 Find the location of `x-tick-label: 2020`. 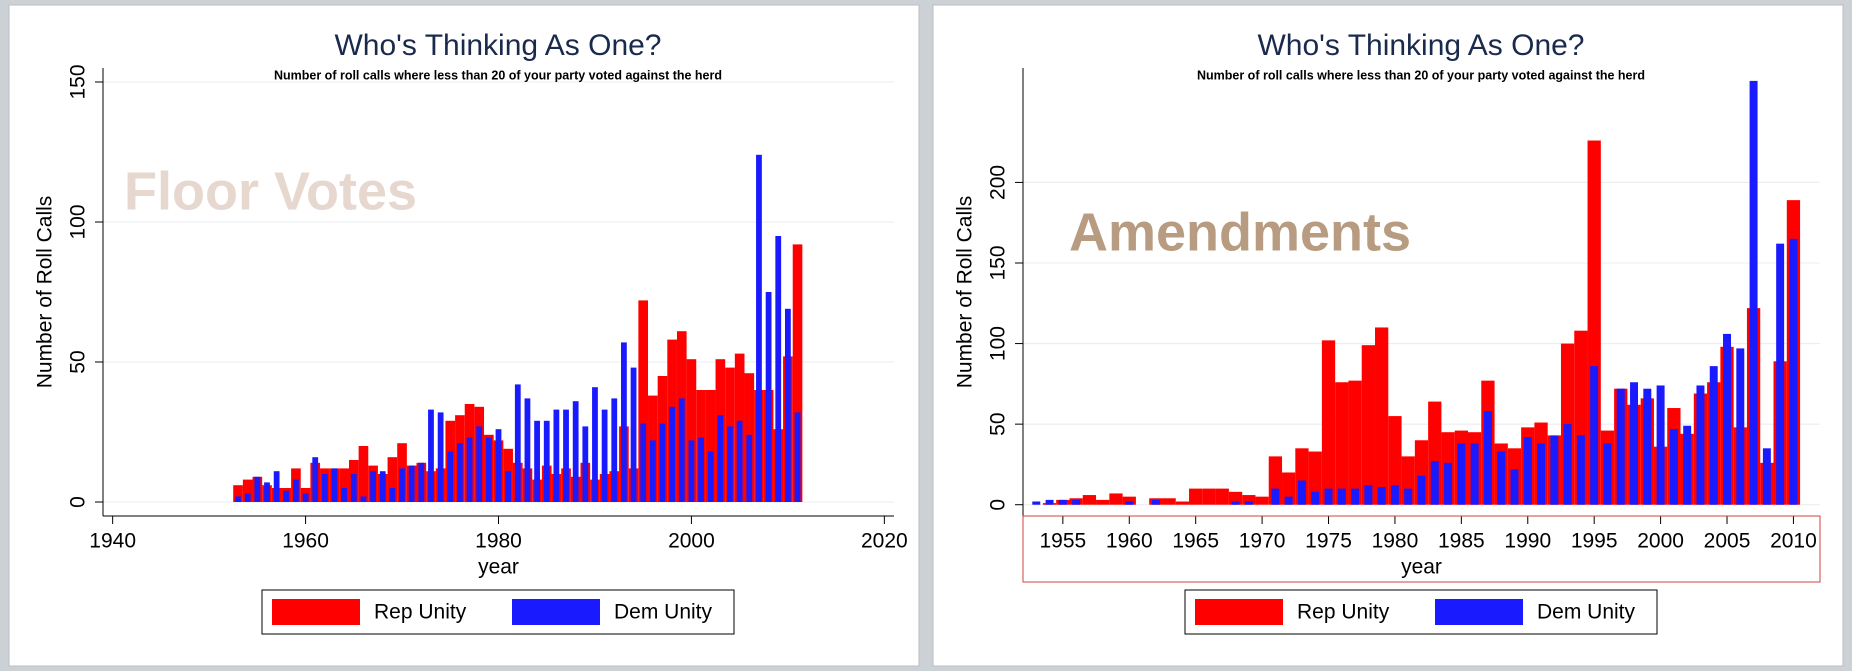

x-tick-label: 2020 is located at coordinates (884, 541).